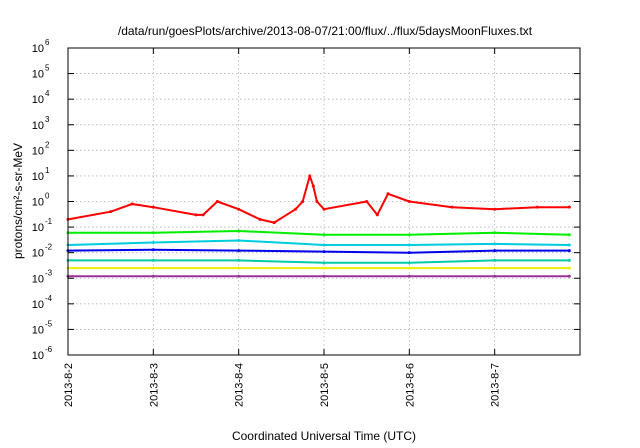 The image size is (640, 448). What do you see at coordinates (49, 298) in the screenshot?
I see `y-tick-exponent: -4` at bounding box center [49, 298].